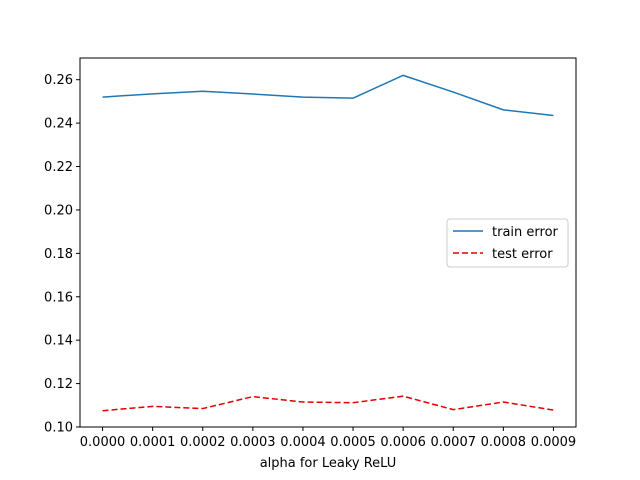 The width and height of the screenshot is (640, 480). Describe the element at coordinates (454, 442) in the screenshot. I see `x-tick-label: 0.0007` at that location.